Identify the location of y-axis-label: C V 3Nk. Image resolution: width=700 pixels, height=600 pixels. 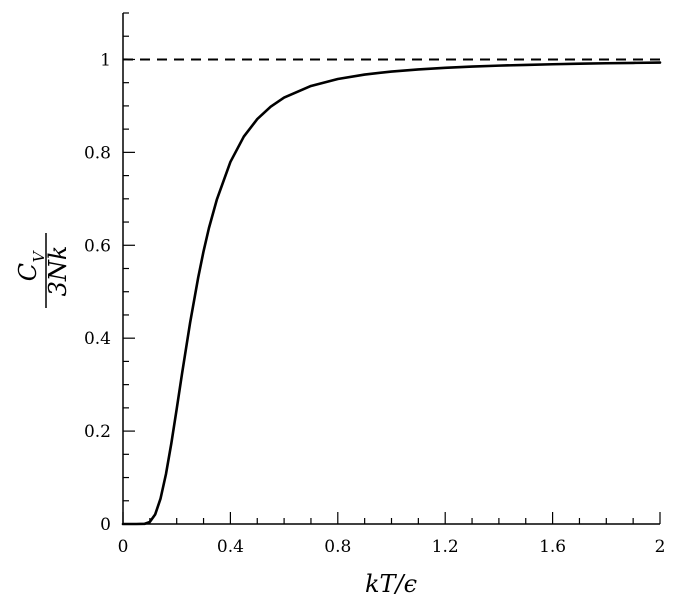
(43, 270).